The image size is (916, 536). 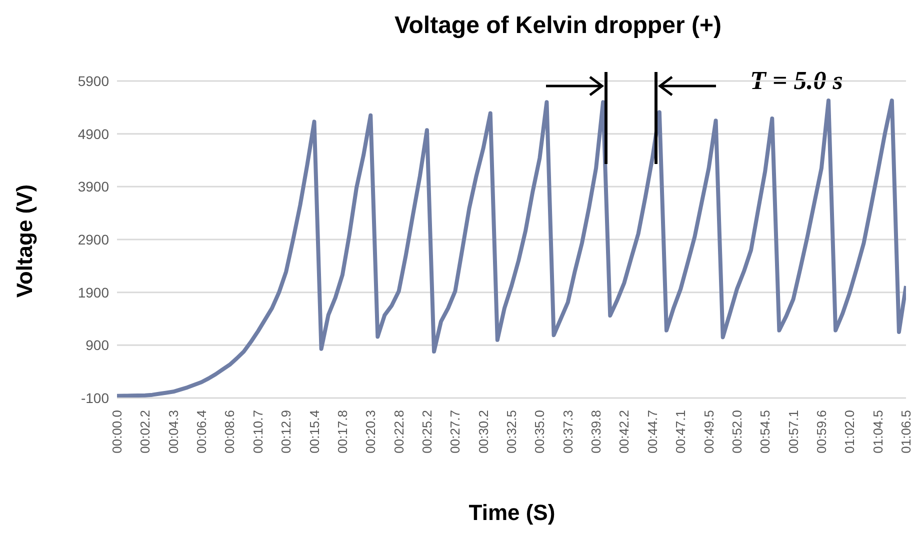 I want to click on x-tick-label: 00:08.6, so click(x=230, y=432).